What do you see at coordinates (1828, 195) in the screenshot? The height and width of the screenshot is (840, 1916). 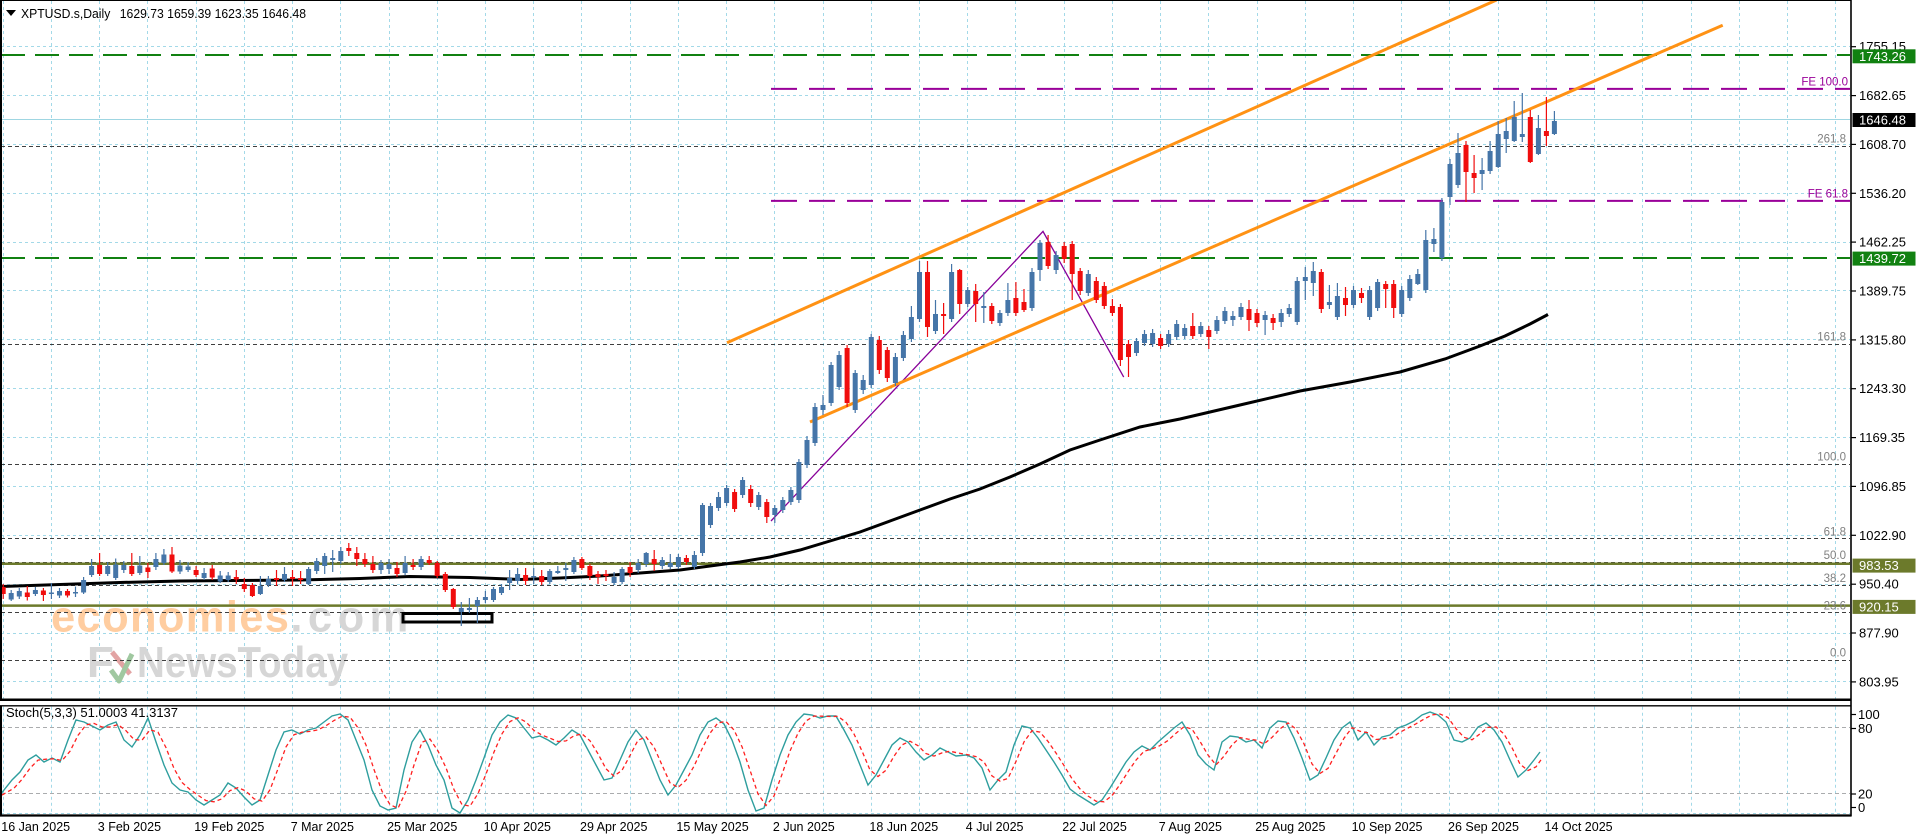 I see `svg-text: FE 61.8` at bounding box center [1828, 195].